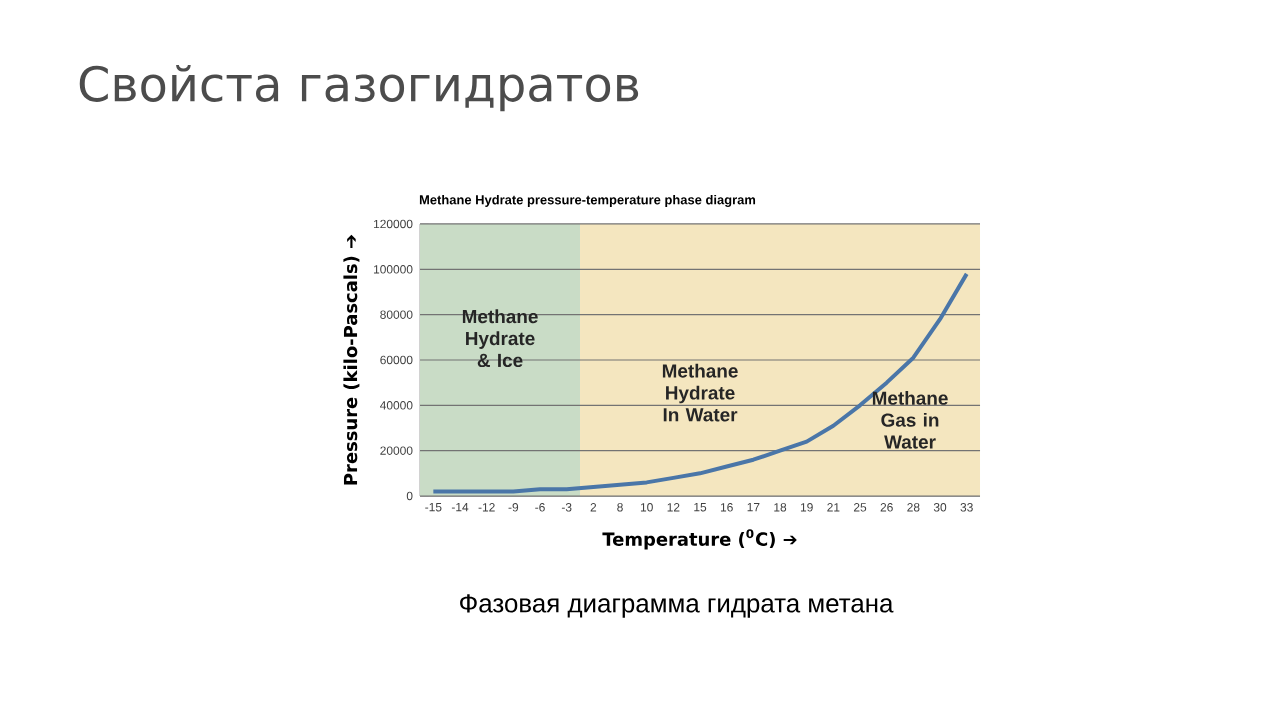 The width and height of the screenshot is (1280, 720). What do you see at coordinates (359, 88) in the screenshot?
I see `chart-title: Свойста газогидратов` at bounding box center [359, 88].